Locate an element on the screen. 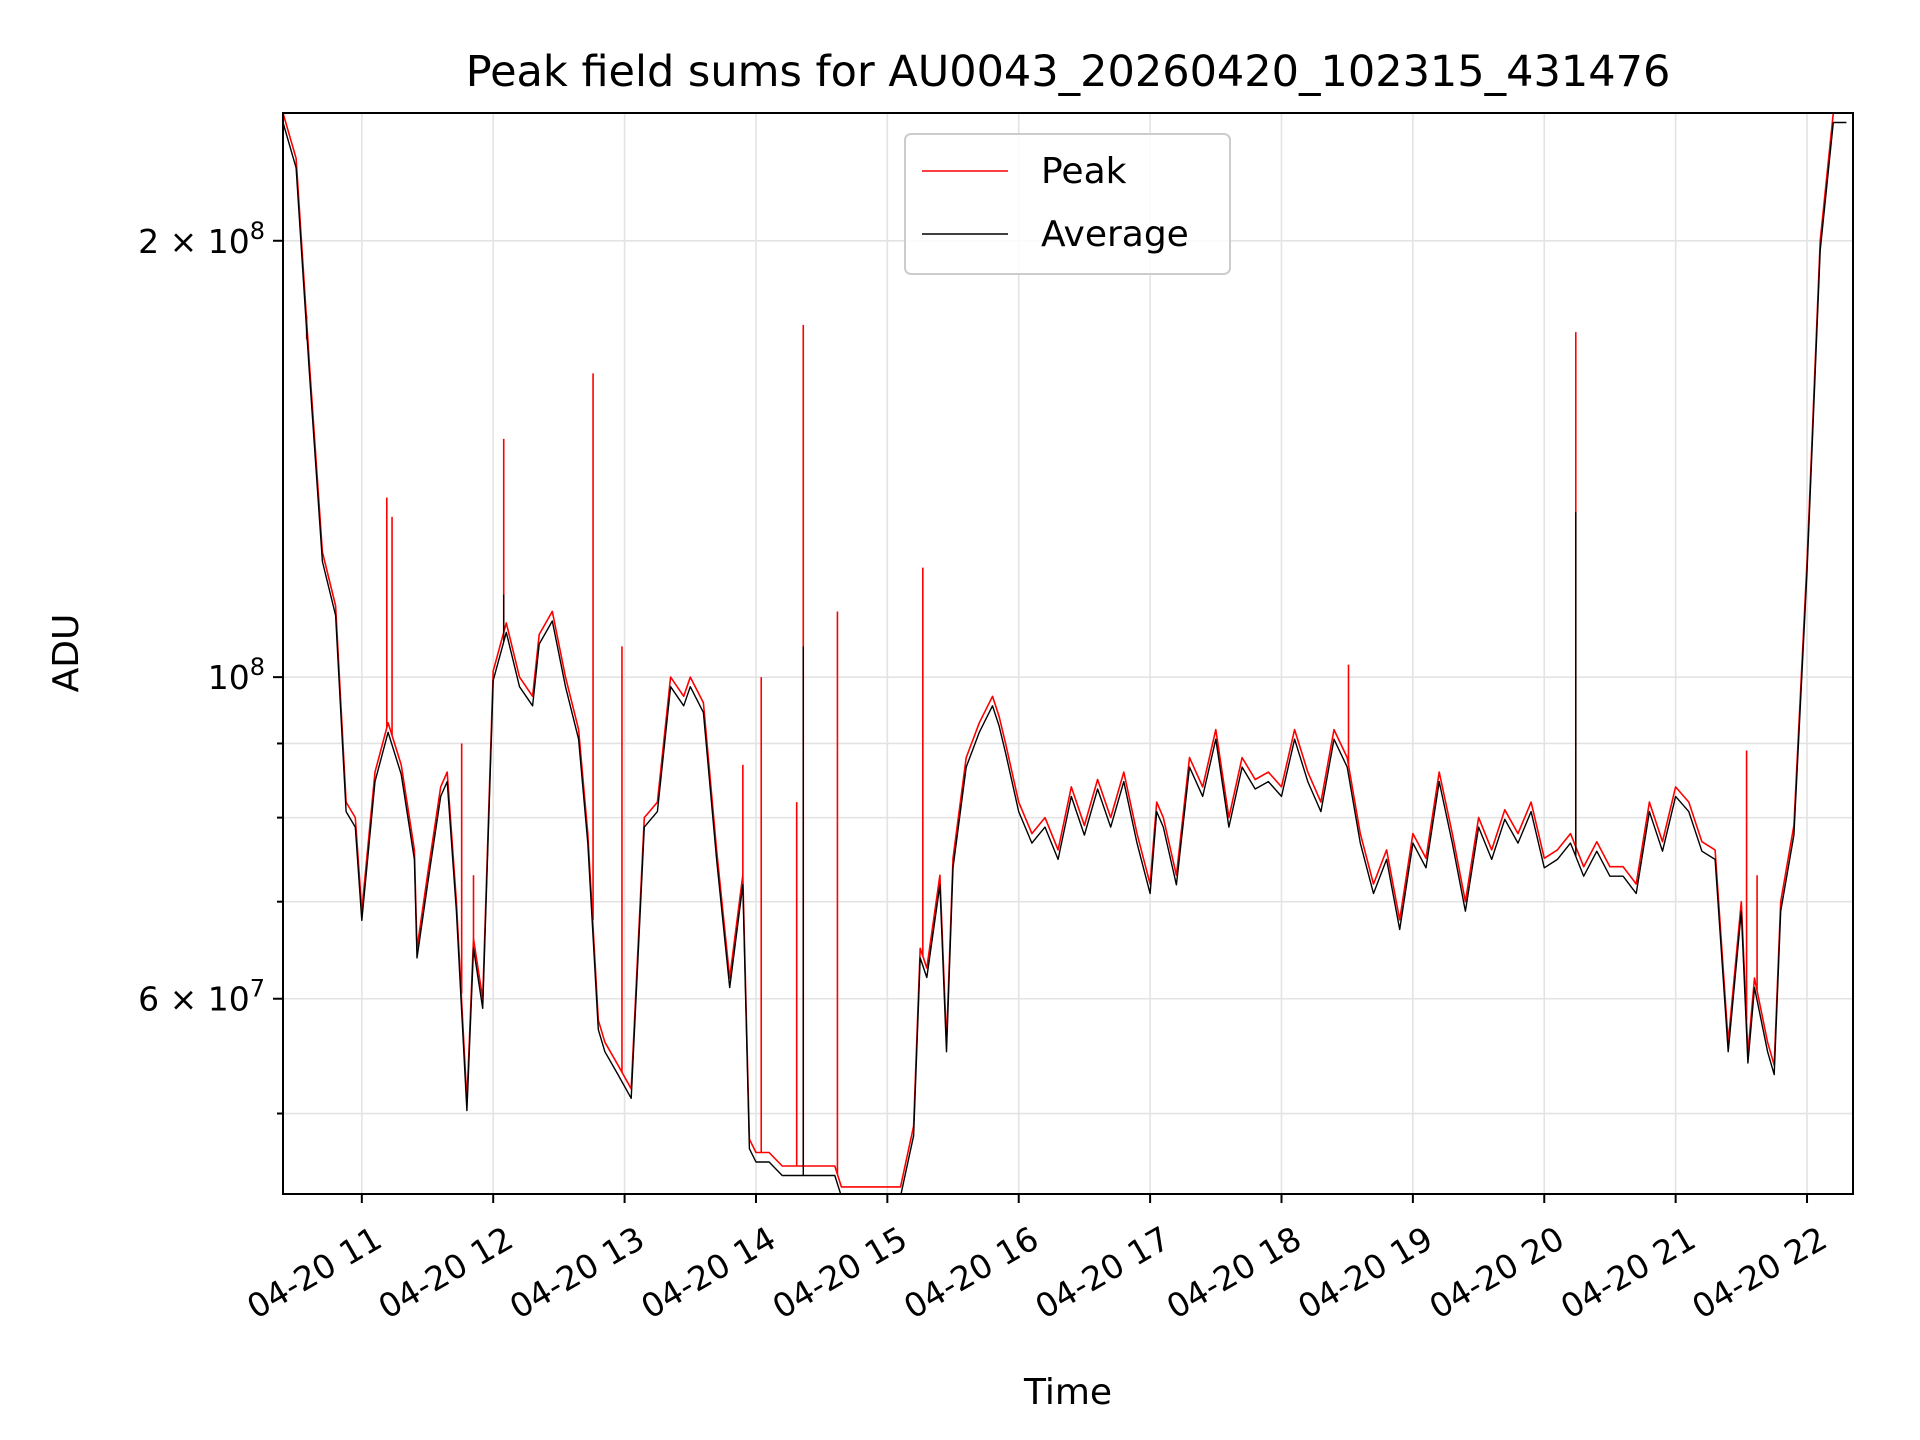 This screenshot has height=1440, width=1920. x-axis-label: Time is located at coordinates (1067, 1392).